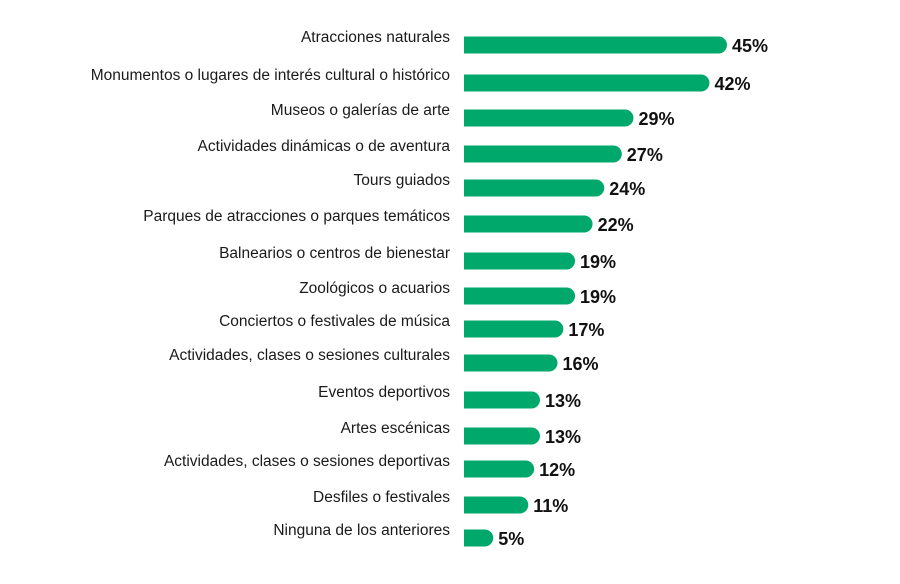  Describe the element at coordinates (361, 530) in the screenshot. I see `category-label: Ninguna de los anteriores` at that location.